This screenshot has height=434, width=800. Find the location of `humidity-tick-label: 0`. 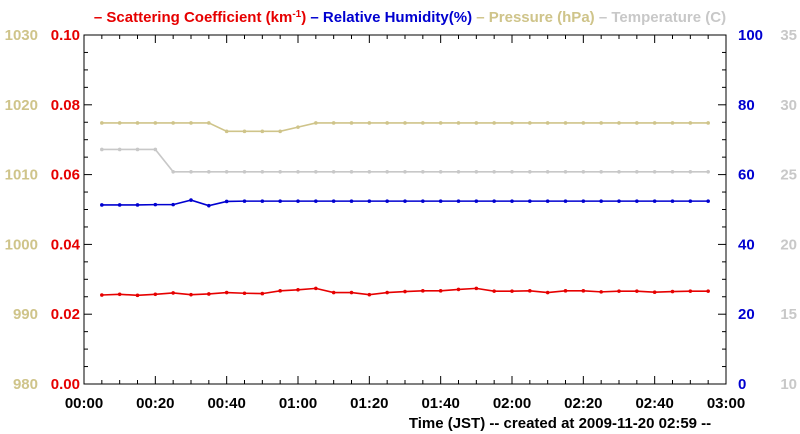

humidity-tick-label: 0 is located at coordinates (742, 384).